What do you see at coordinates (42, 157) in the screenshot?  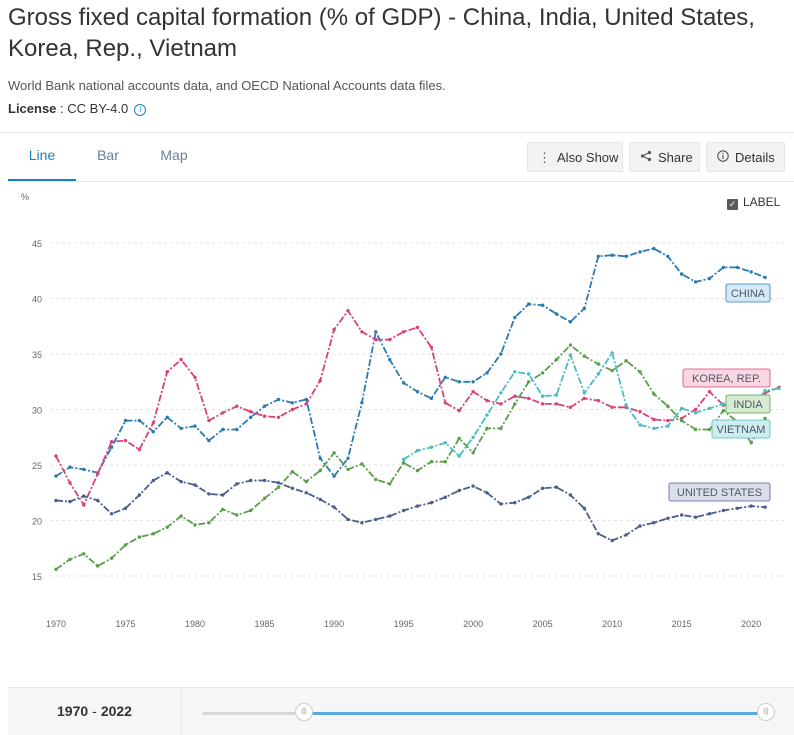 I see `tab-line: Line` at bounding box center [42, 157].